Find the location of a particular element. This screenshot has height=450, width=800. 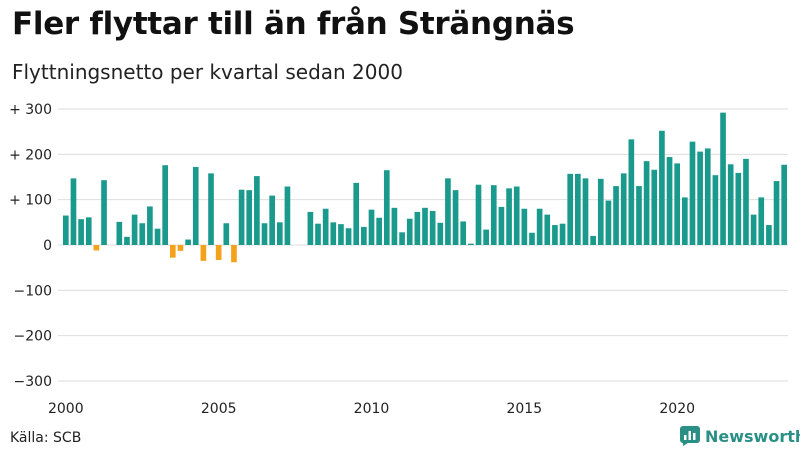

x-tick-label: 2000 is located at coordinates (66, 409).